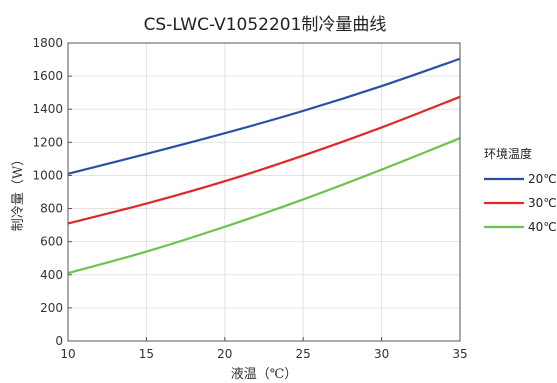  What do you see at coordinates (542, 179) in the screenshot?
I see `legend-label-1: 20℃` at bounding box center [542, 179].